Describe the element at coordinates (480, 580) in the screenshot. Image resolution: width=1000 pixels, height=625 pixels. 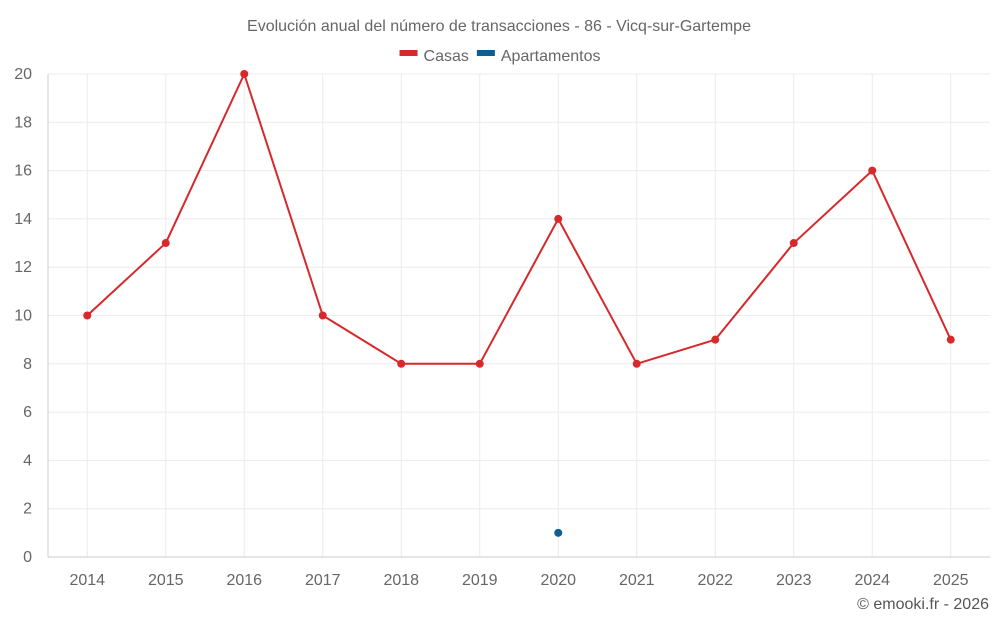
I see `x-tick-label: 2019` at that location.